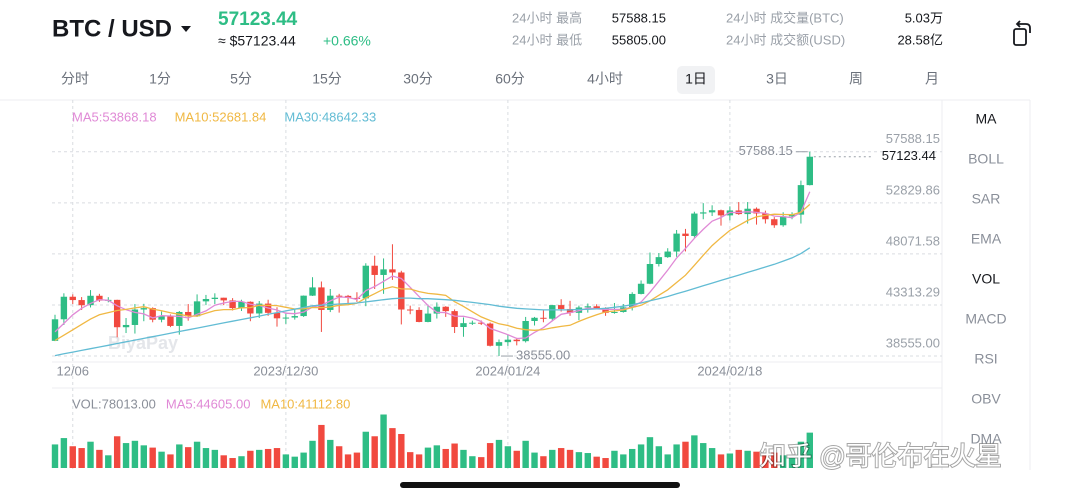  What do you see at coordinates (507, 370) in the screenshot?
I see `x-tick-label: 2024/01/24` at bounding box center [507, 370].